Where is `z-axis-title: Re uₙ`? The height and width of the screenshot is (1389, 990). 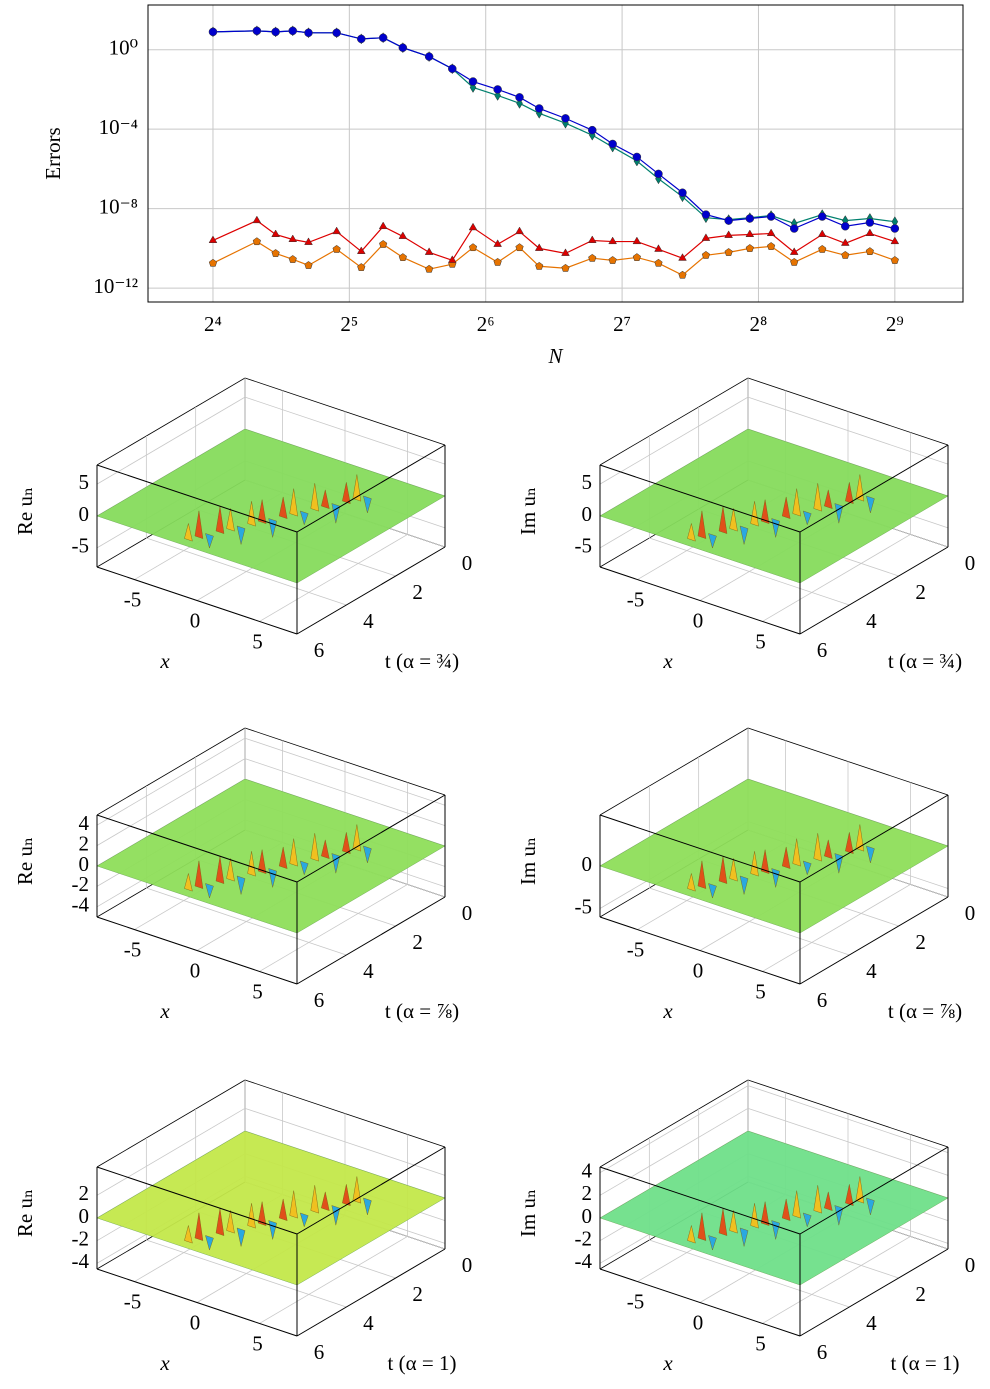
z-axis-title: Re uₙ is located at coordinates (25, 861).